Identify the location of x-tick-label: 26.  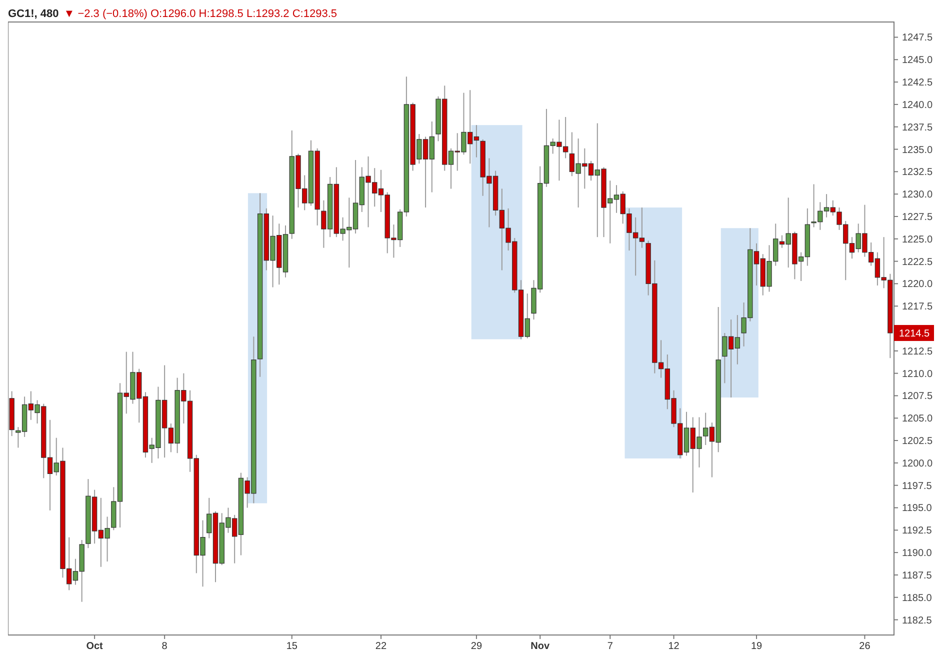
(865, 646).